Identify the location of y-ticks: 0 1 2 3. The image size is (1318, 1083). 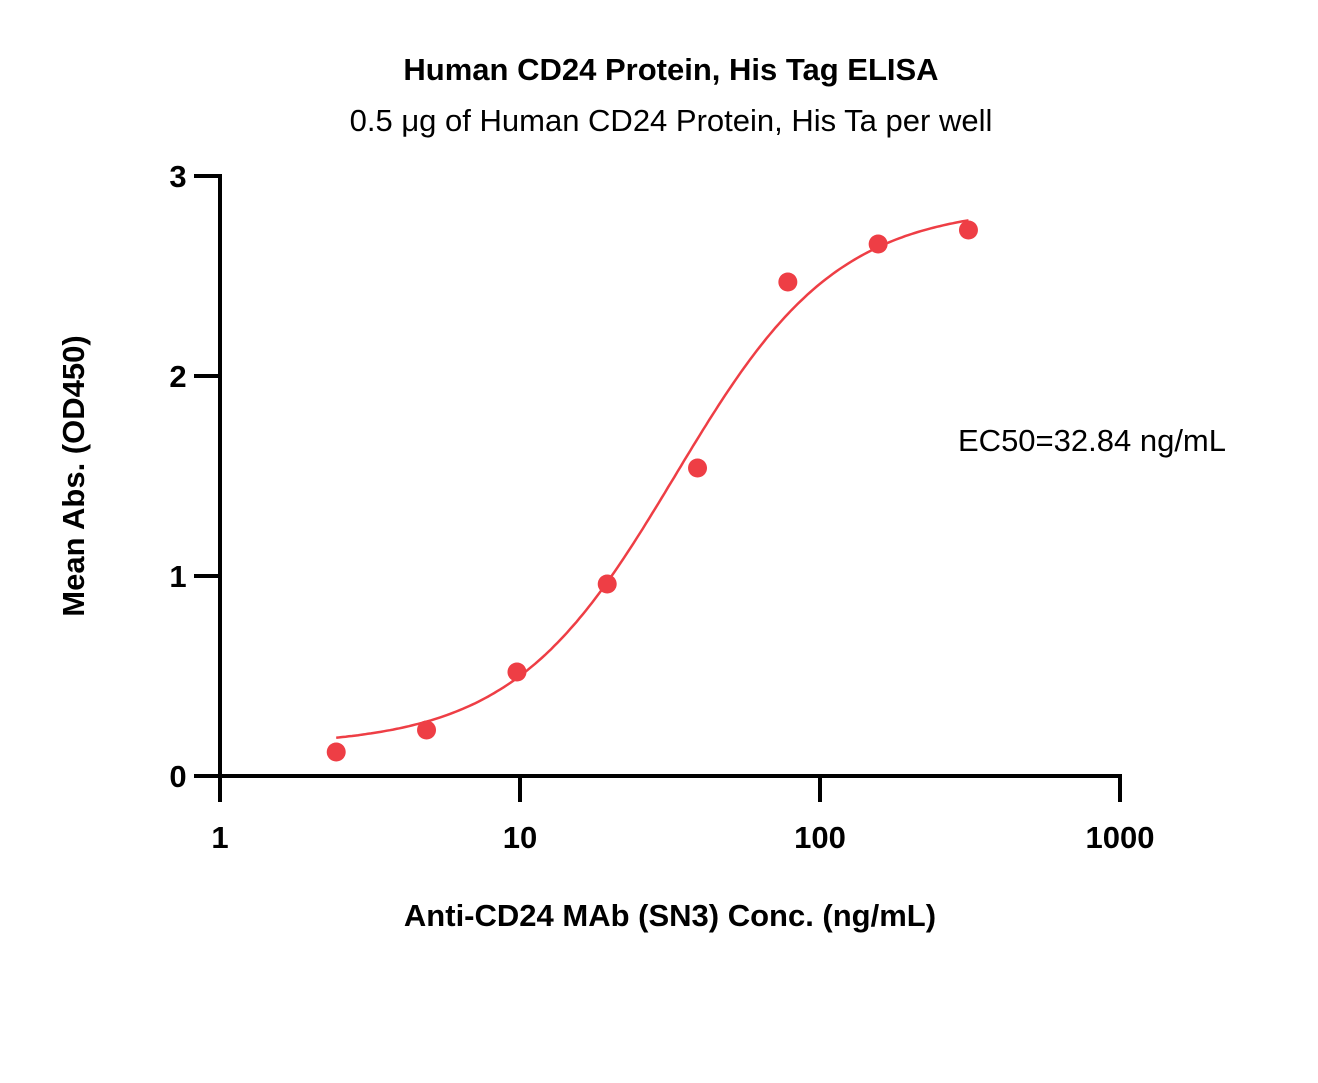
(195, 476).